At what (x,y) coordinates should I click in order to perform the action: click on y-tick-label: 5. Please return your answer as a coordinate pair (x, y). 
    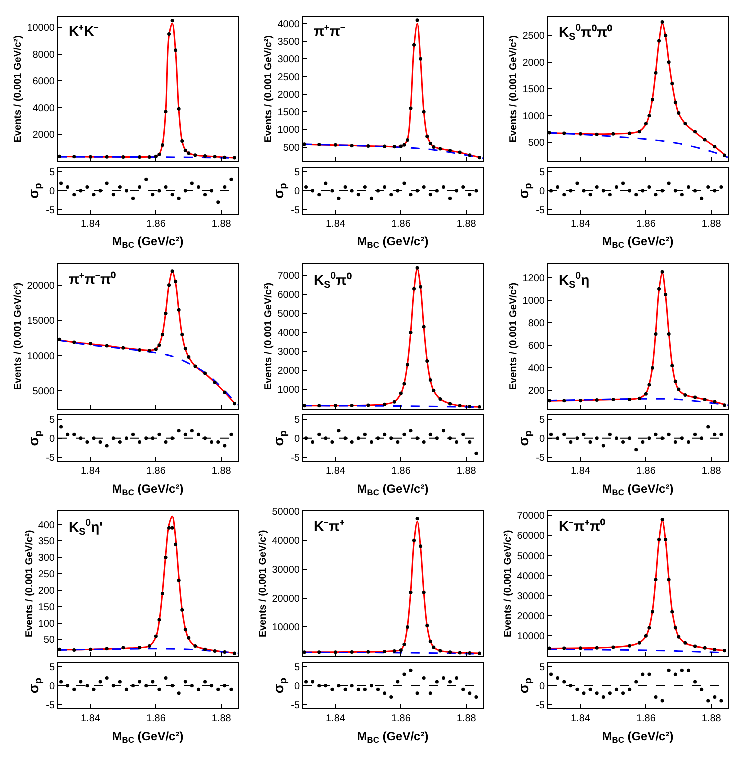
    Looking at the image, I should click on (542, 420).